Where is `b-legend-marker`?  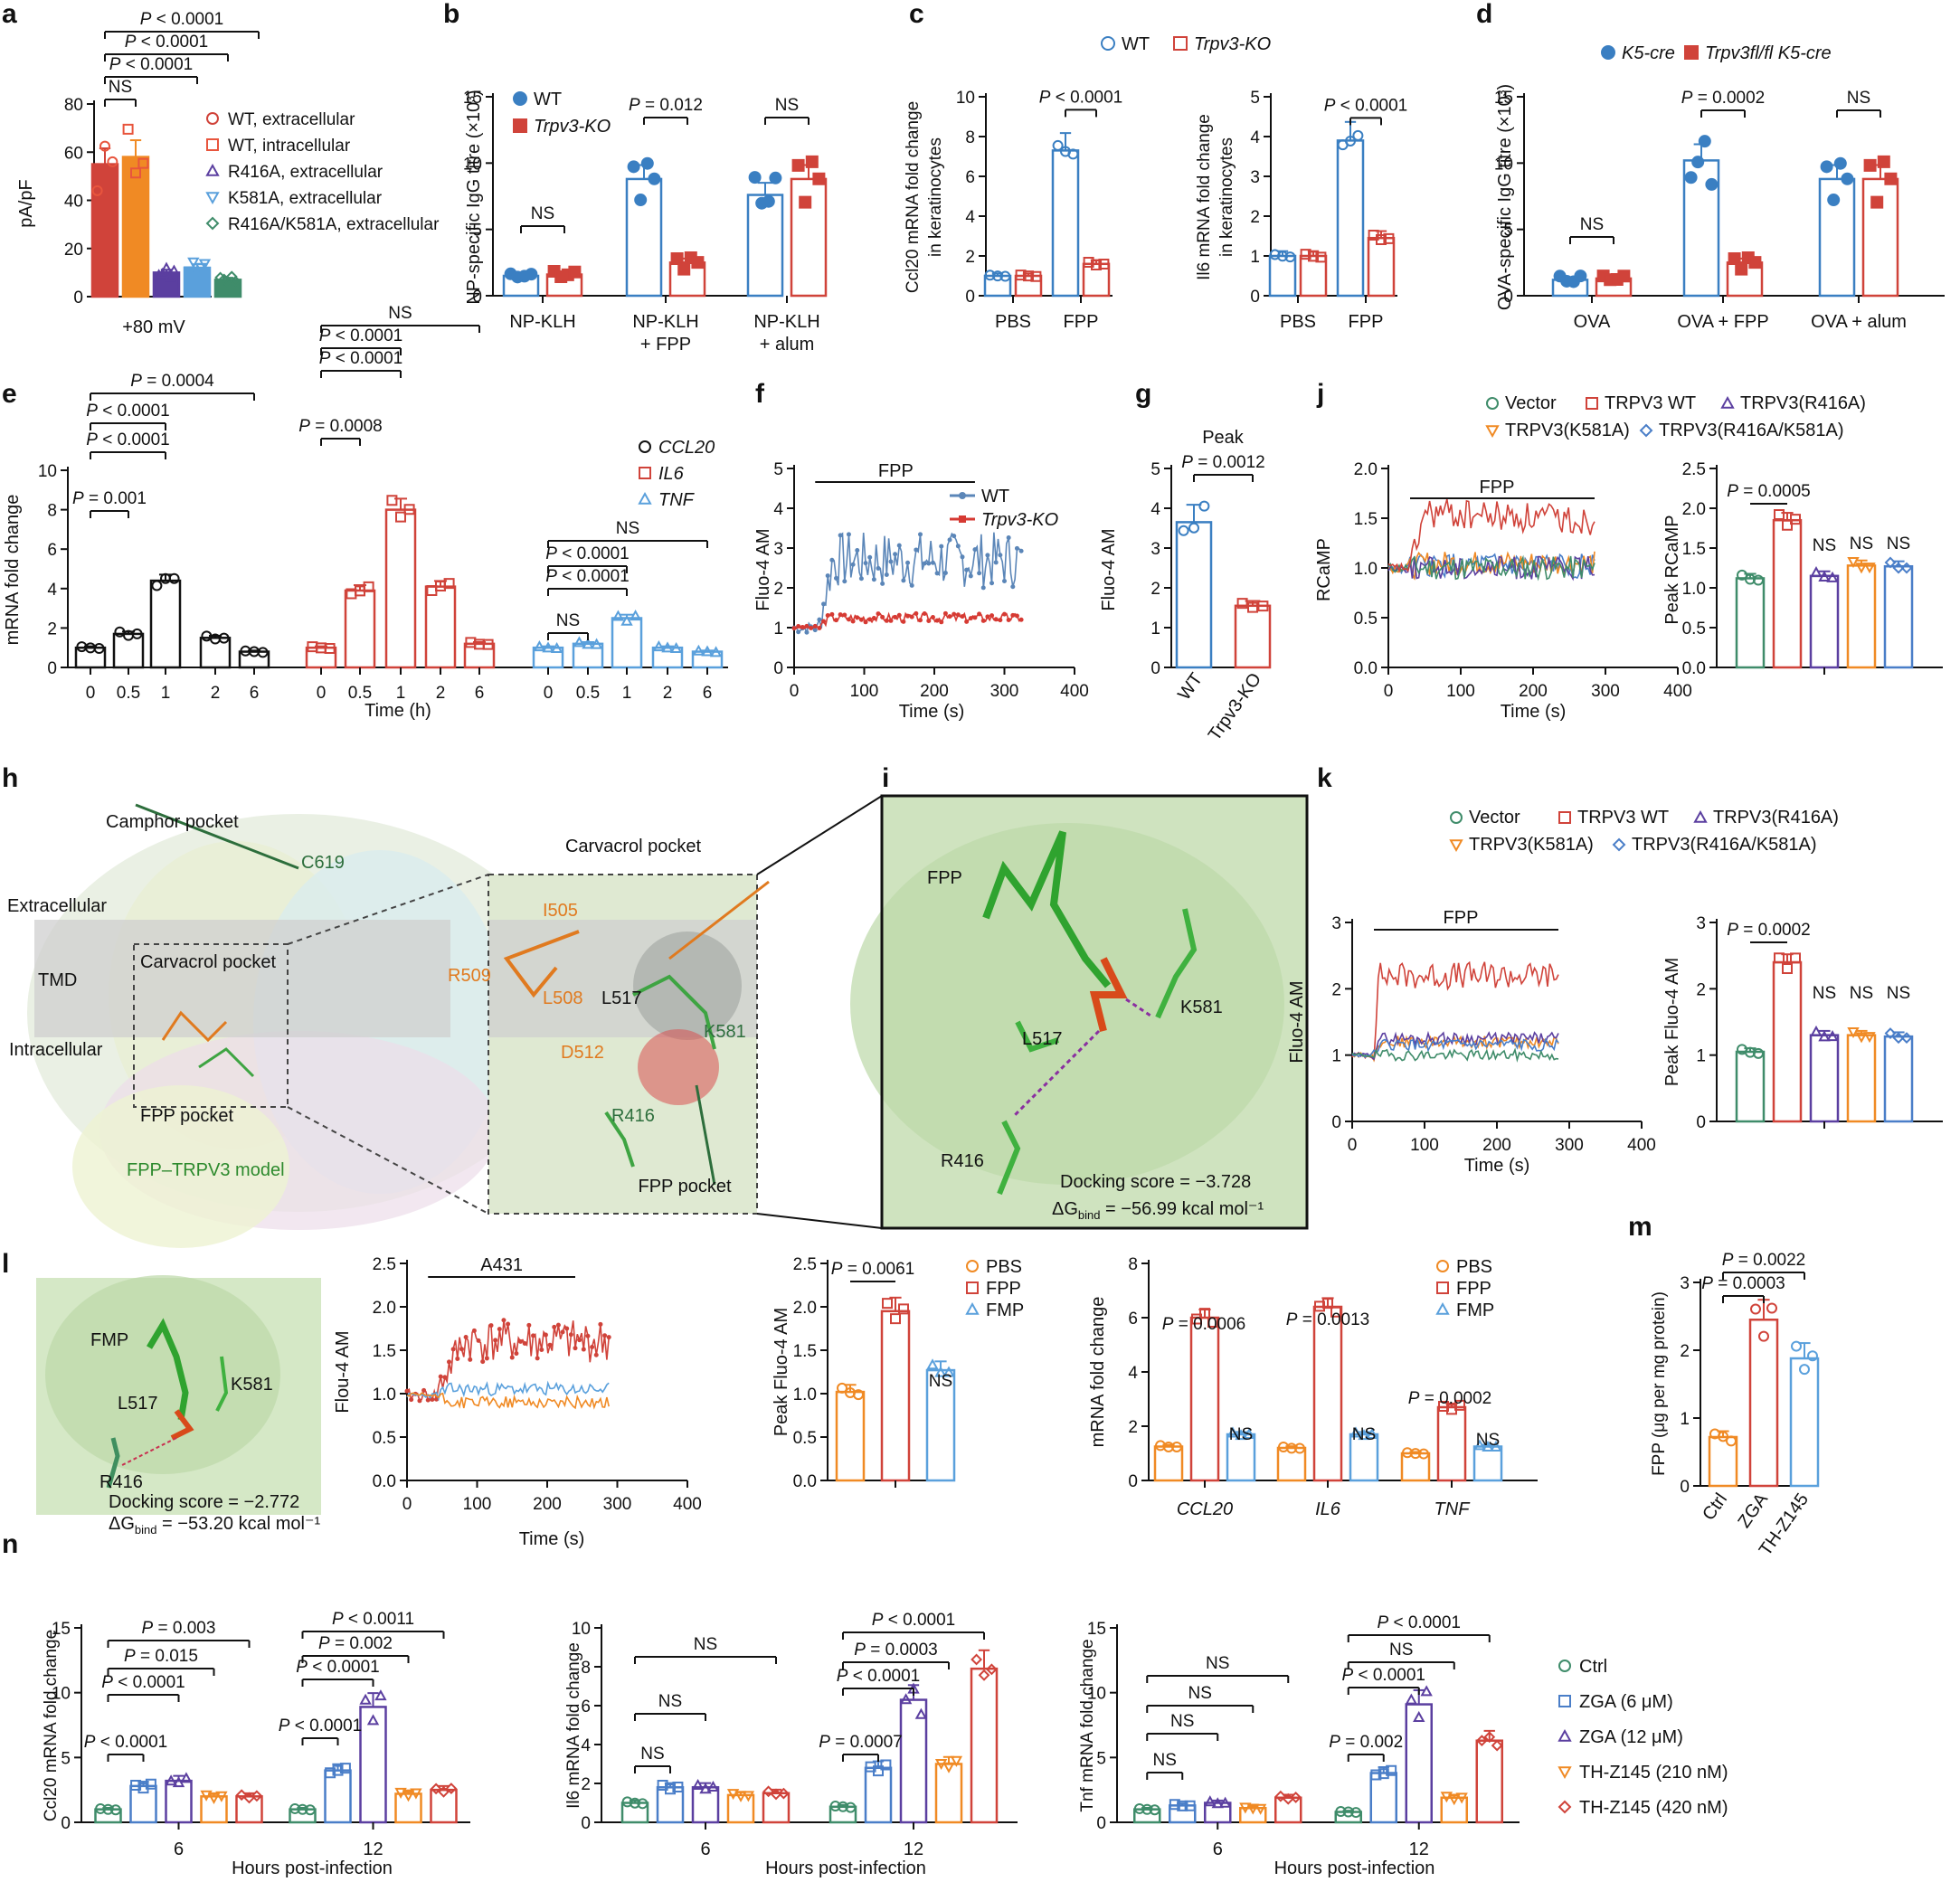
b-legend-marker is located at coordinates (520, 98).